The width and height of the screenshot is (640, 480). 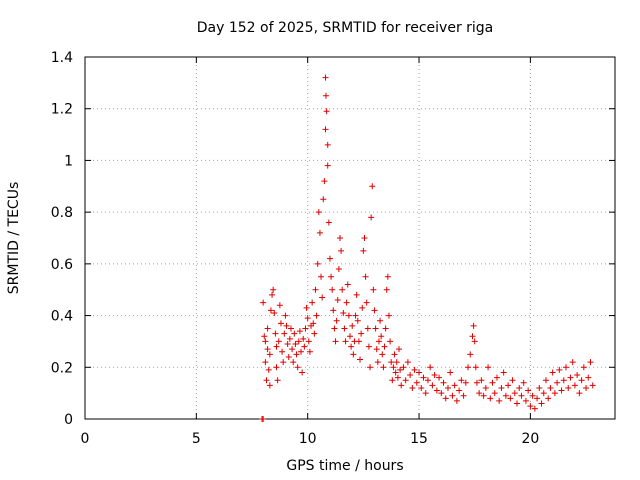 I want to click on x-tick-label: 10, so click(x=308, y=439).